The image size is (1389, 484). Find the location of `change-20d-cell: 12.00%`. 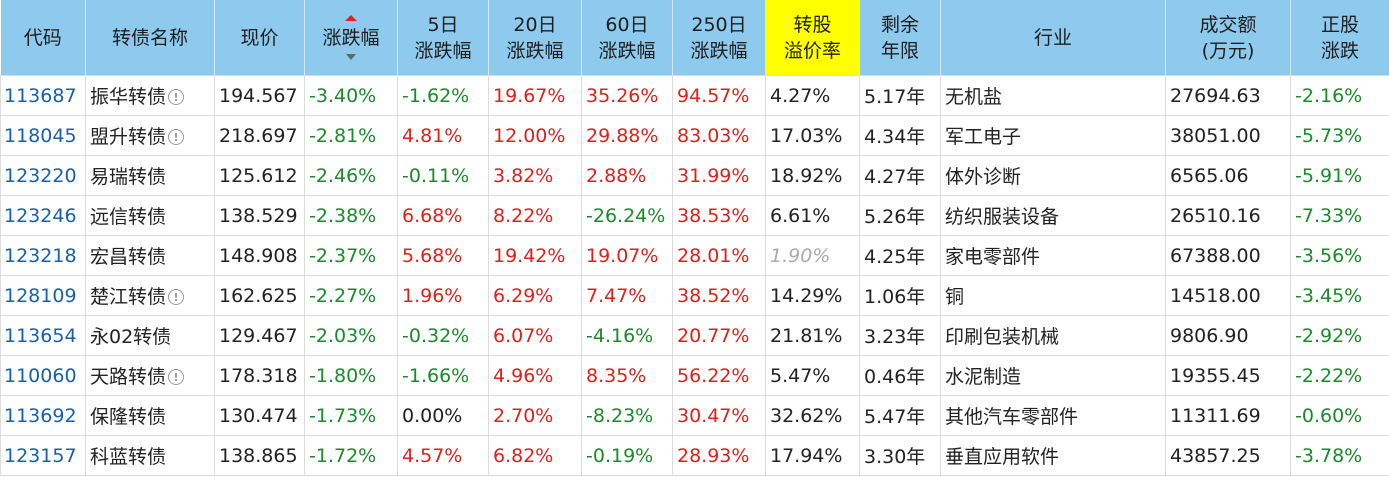

change-20d-cell: 12.00% is located at coordinates (535, 135).